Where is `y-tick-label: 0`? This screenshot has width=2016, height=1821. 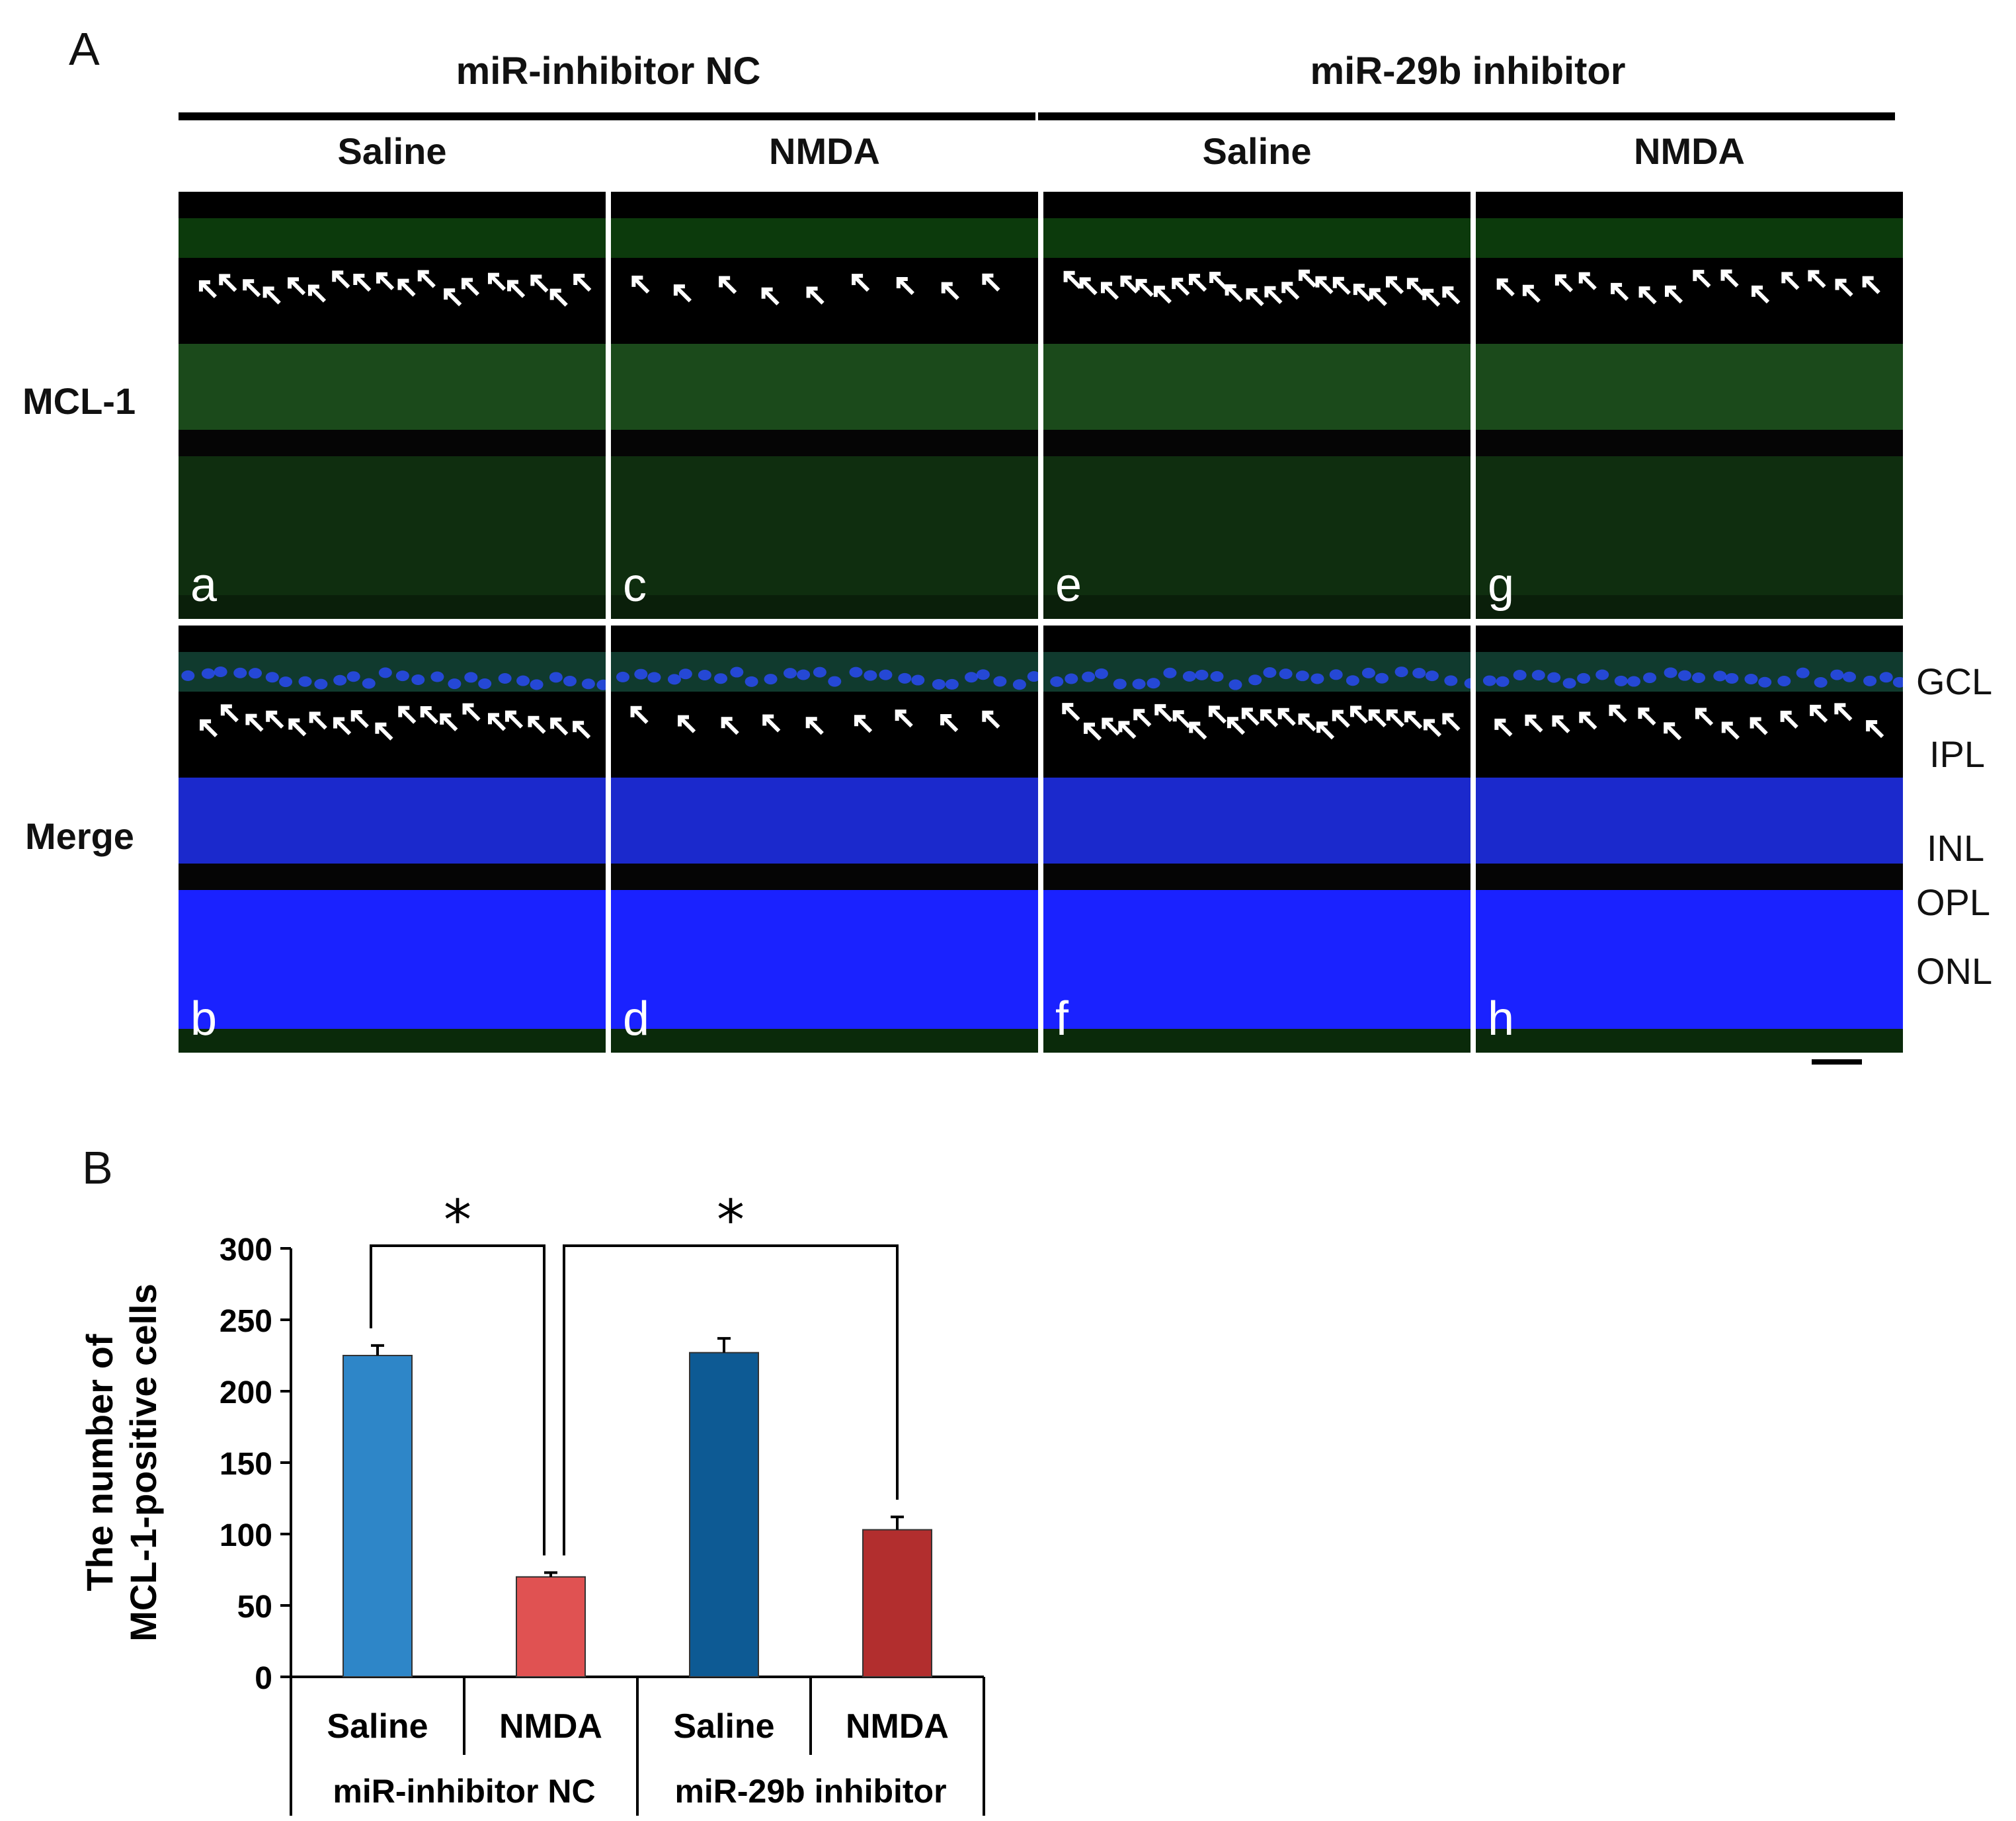
y-tick-label: 0 is located at coordinates (263, 1678).